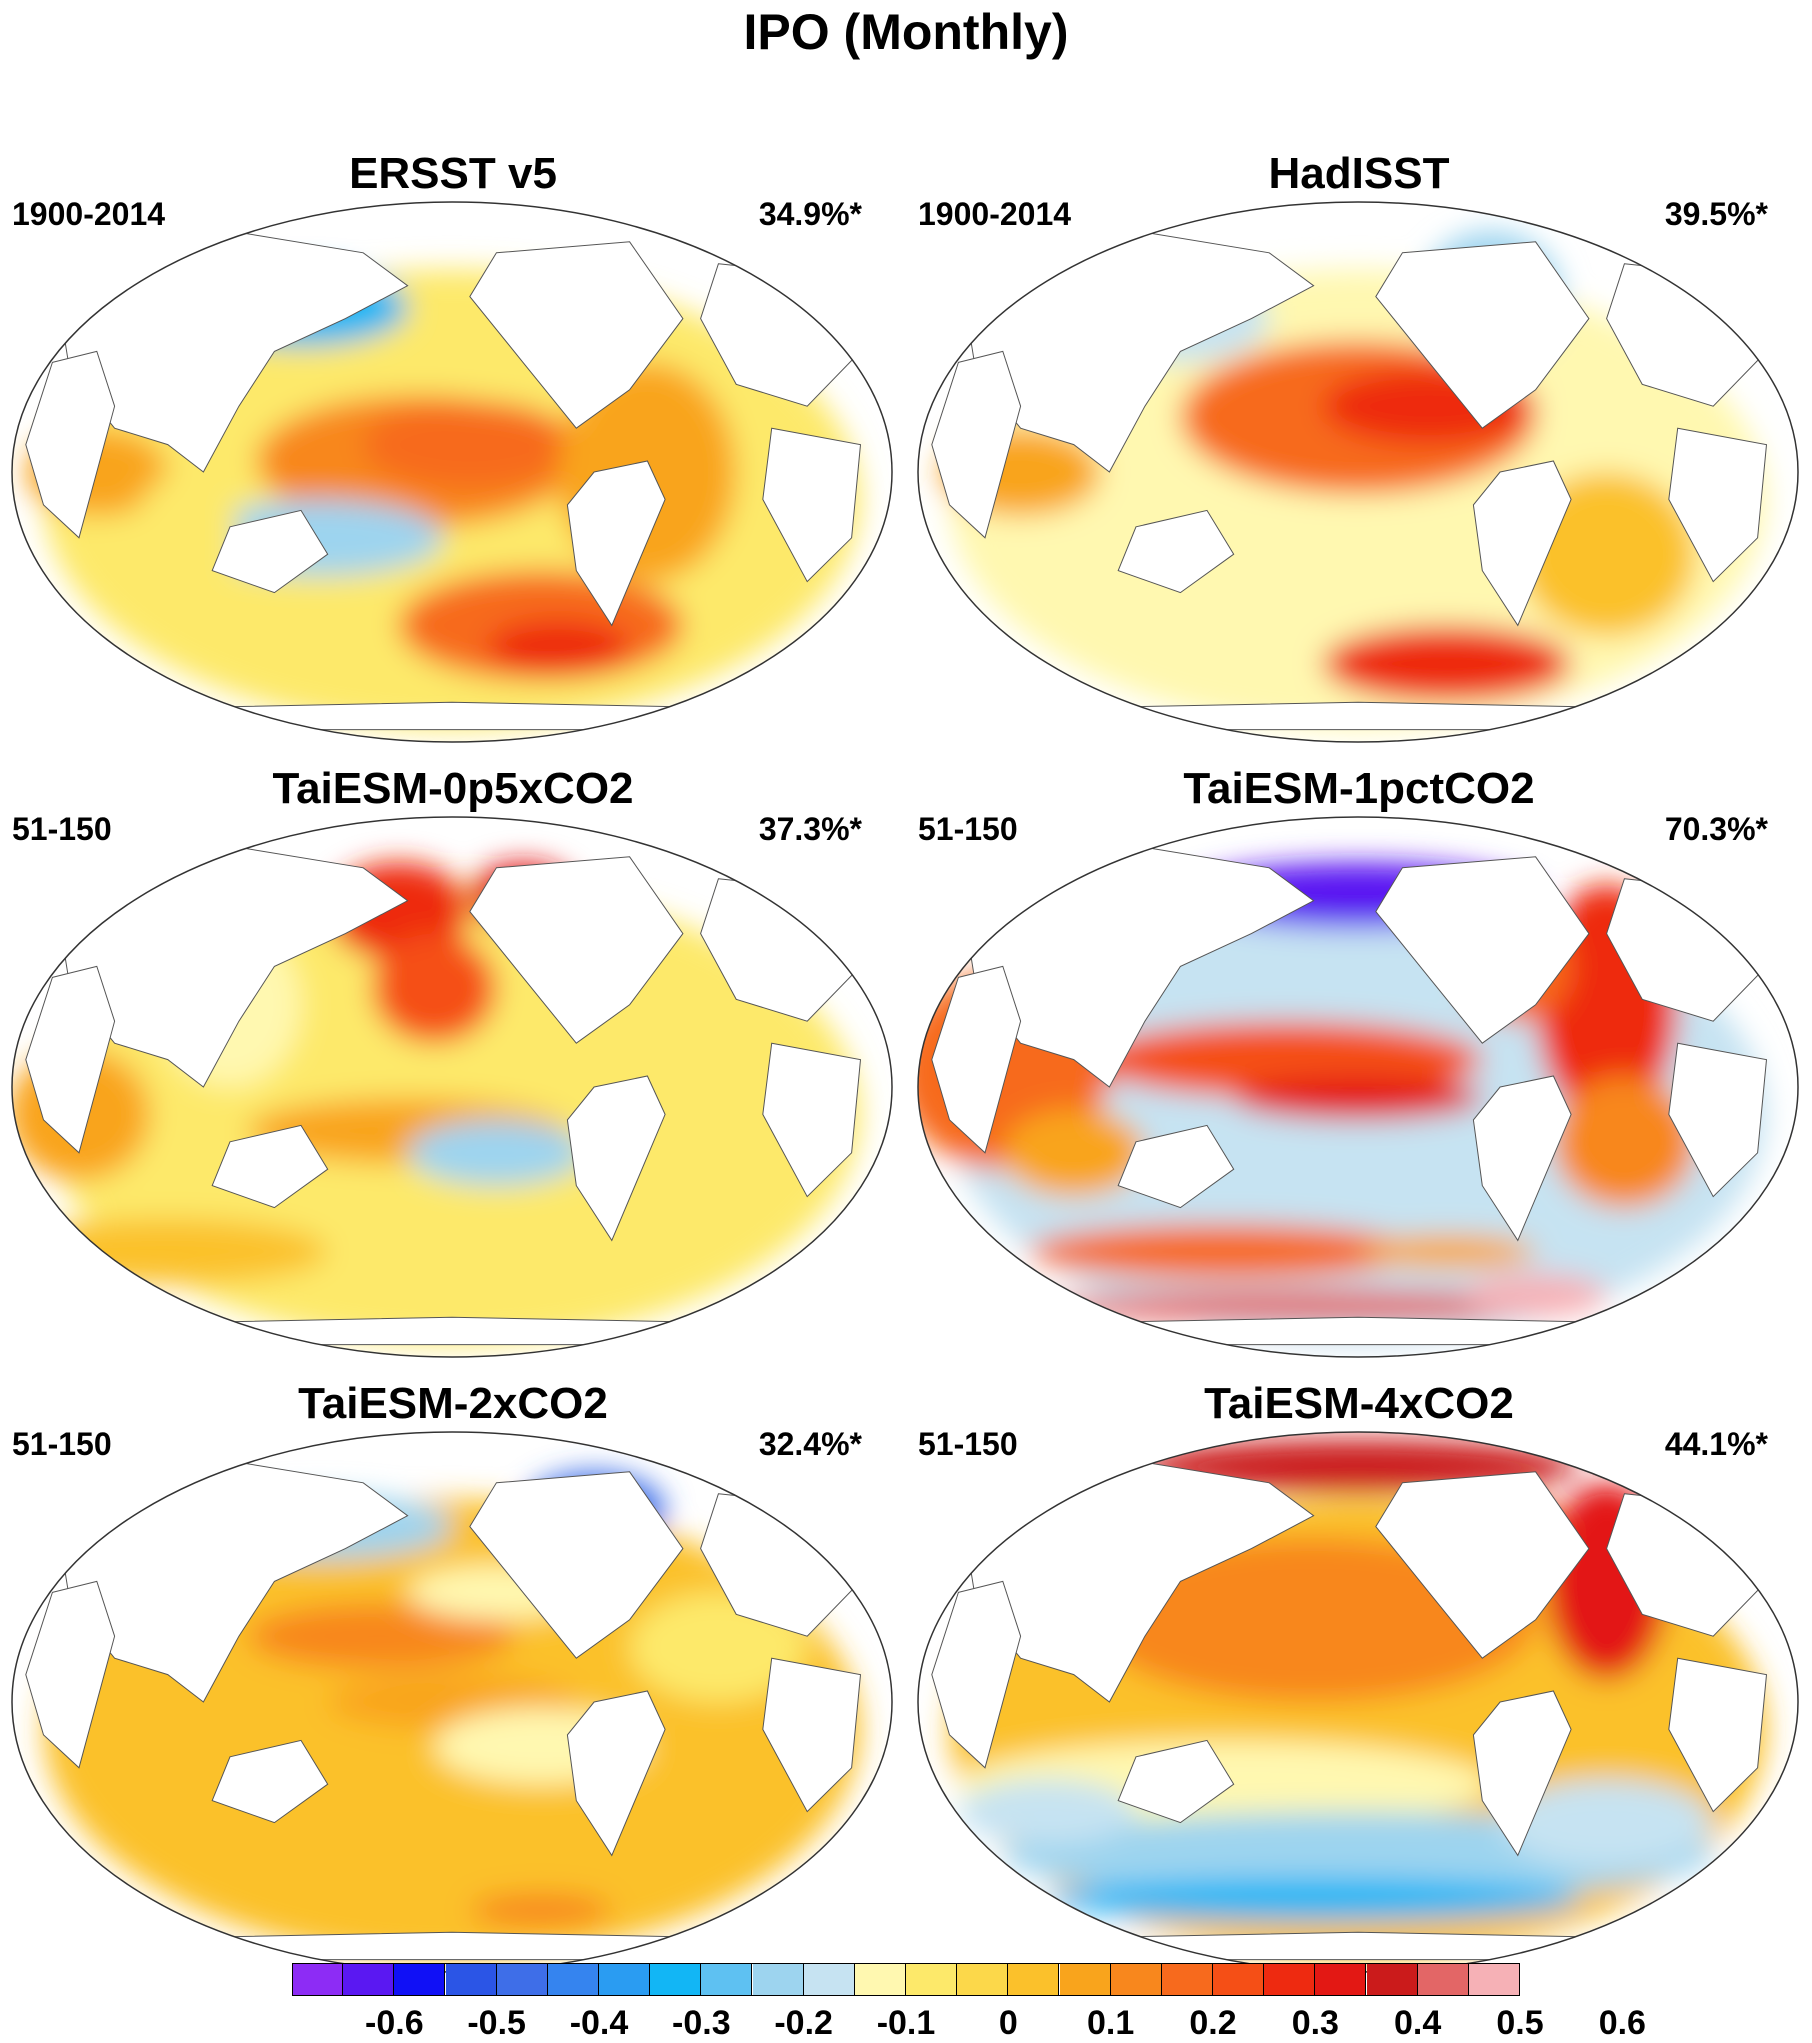 Image resolution: width=1812 pixels, height=2043 pixels. Describe the element at coordinates (1520, 2023) in the screenshot. I see `colorbar-tick-label: 0.5` at that location.